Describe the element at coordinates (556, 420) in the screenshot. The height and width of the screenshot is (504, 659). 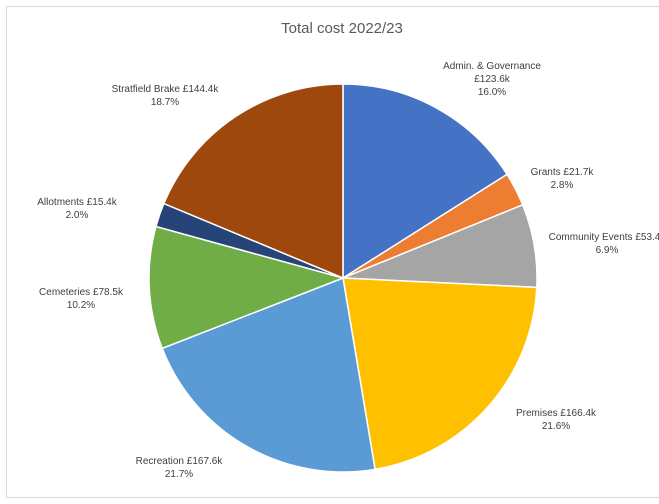
I see `data-label-premises: Premises £166.4k 21.6%` at that location.